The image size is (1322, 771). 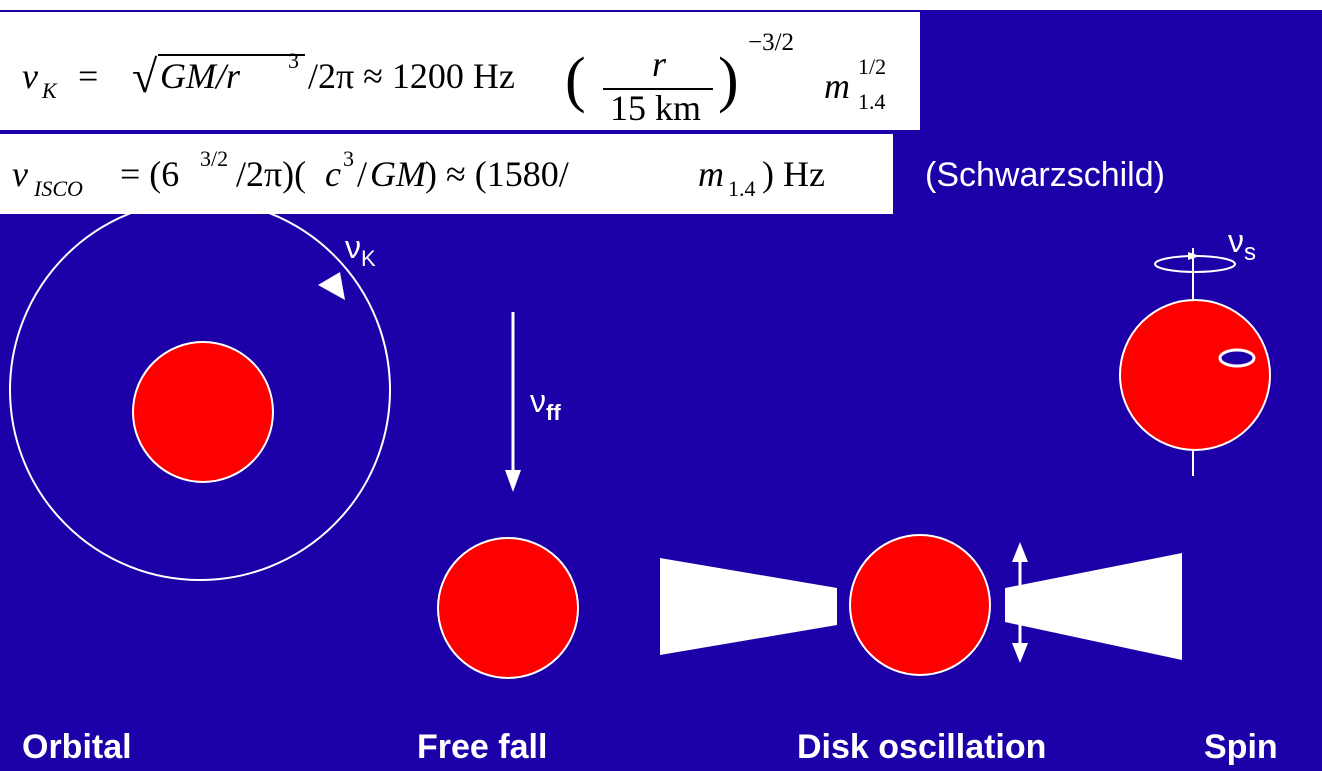 I want to click on label: Spin, so click(x=1241, y=747).